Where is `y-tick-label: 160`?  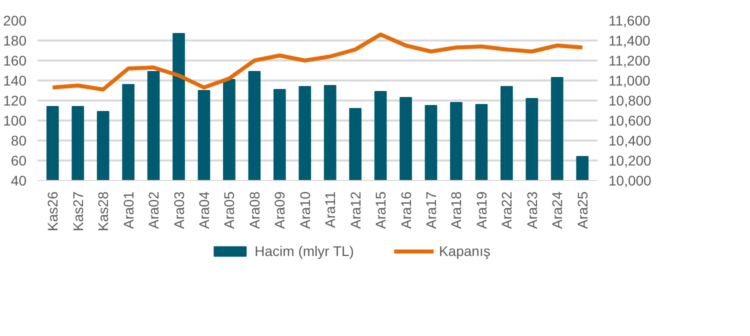
y-tick-label: 160 is located at coordinates (15, 60).